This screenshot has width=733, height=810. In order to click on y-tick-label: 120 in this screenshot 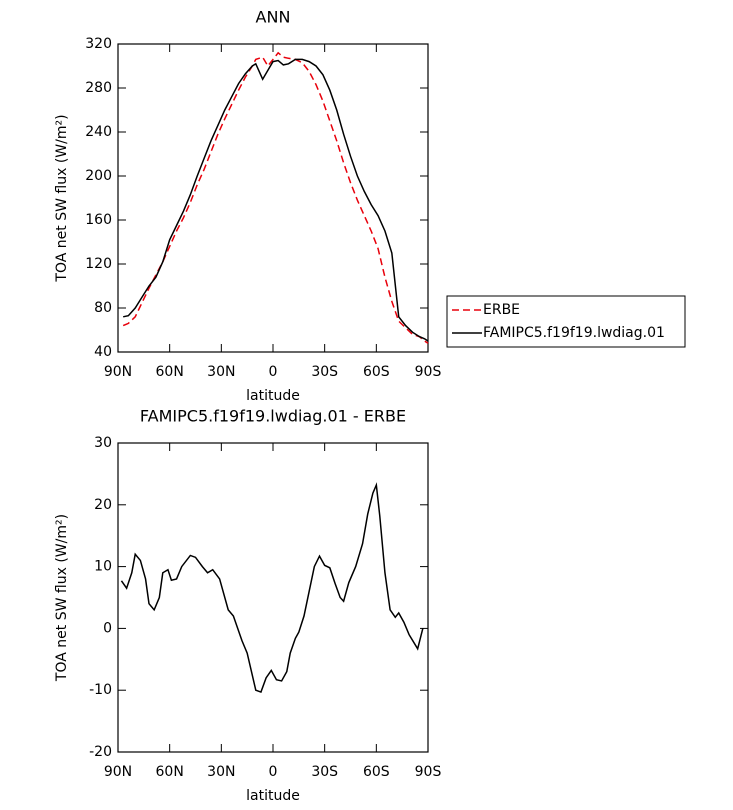, I will do `click(98, 264)`.